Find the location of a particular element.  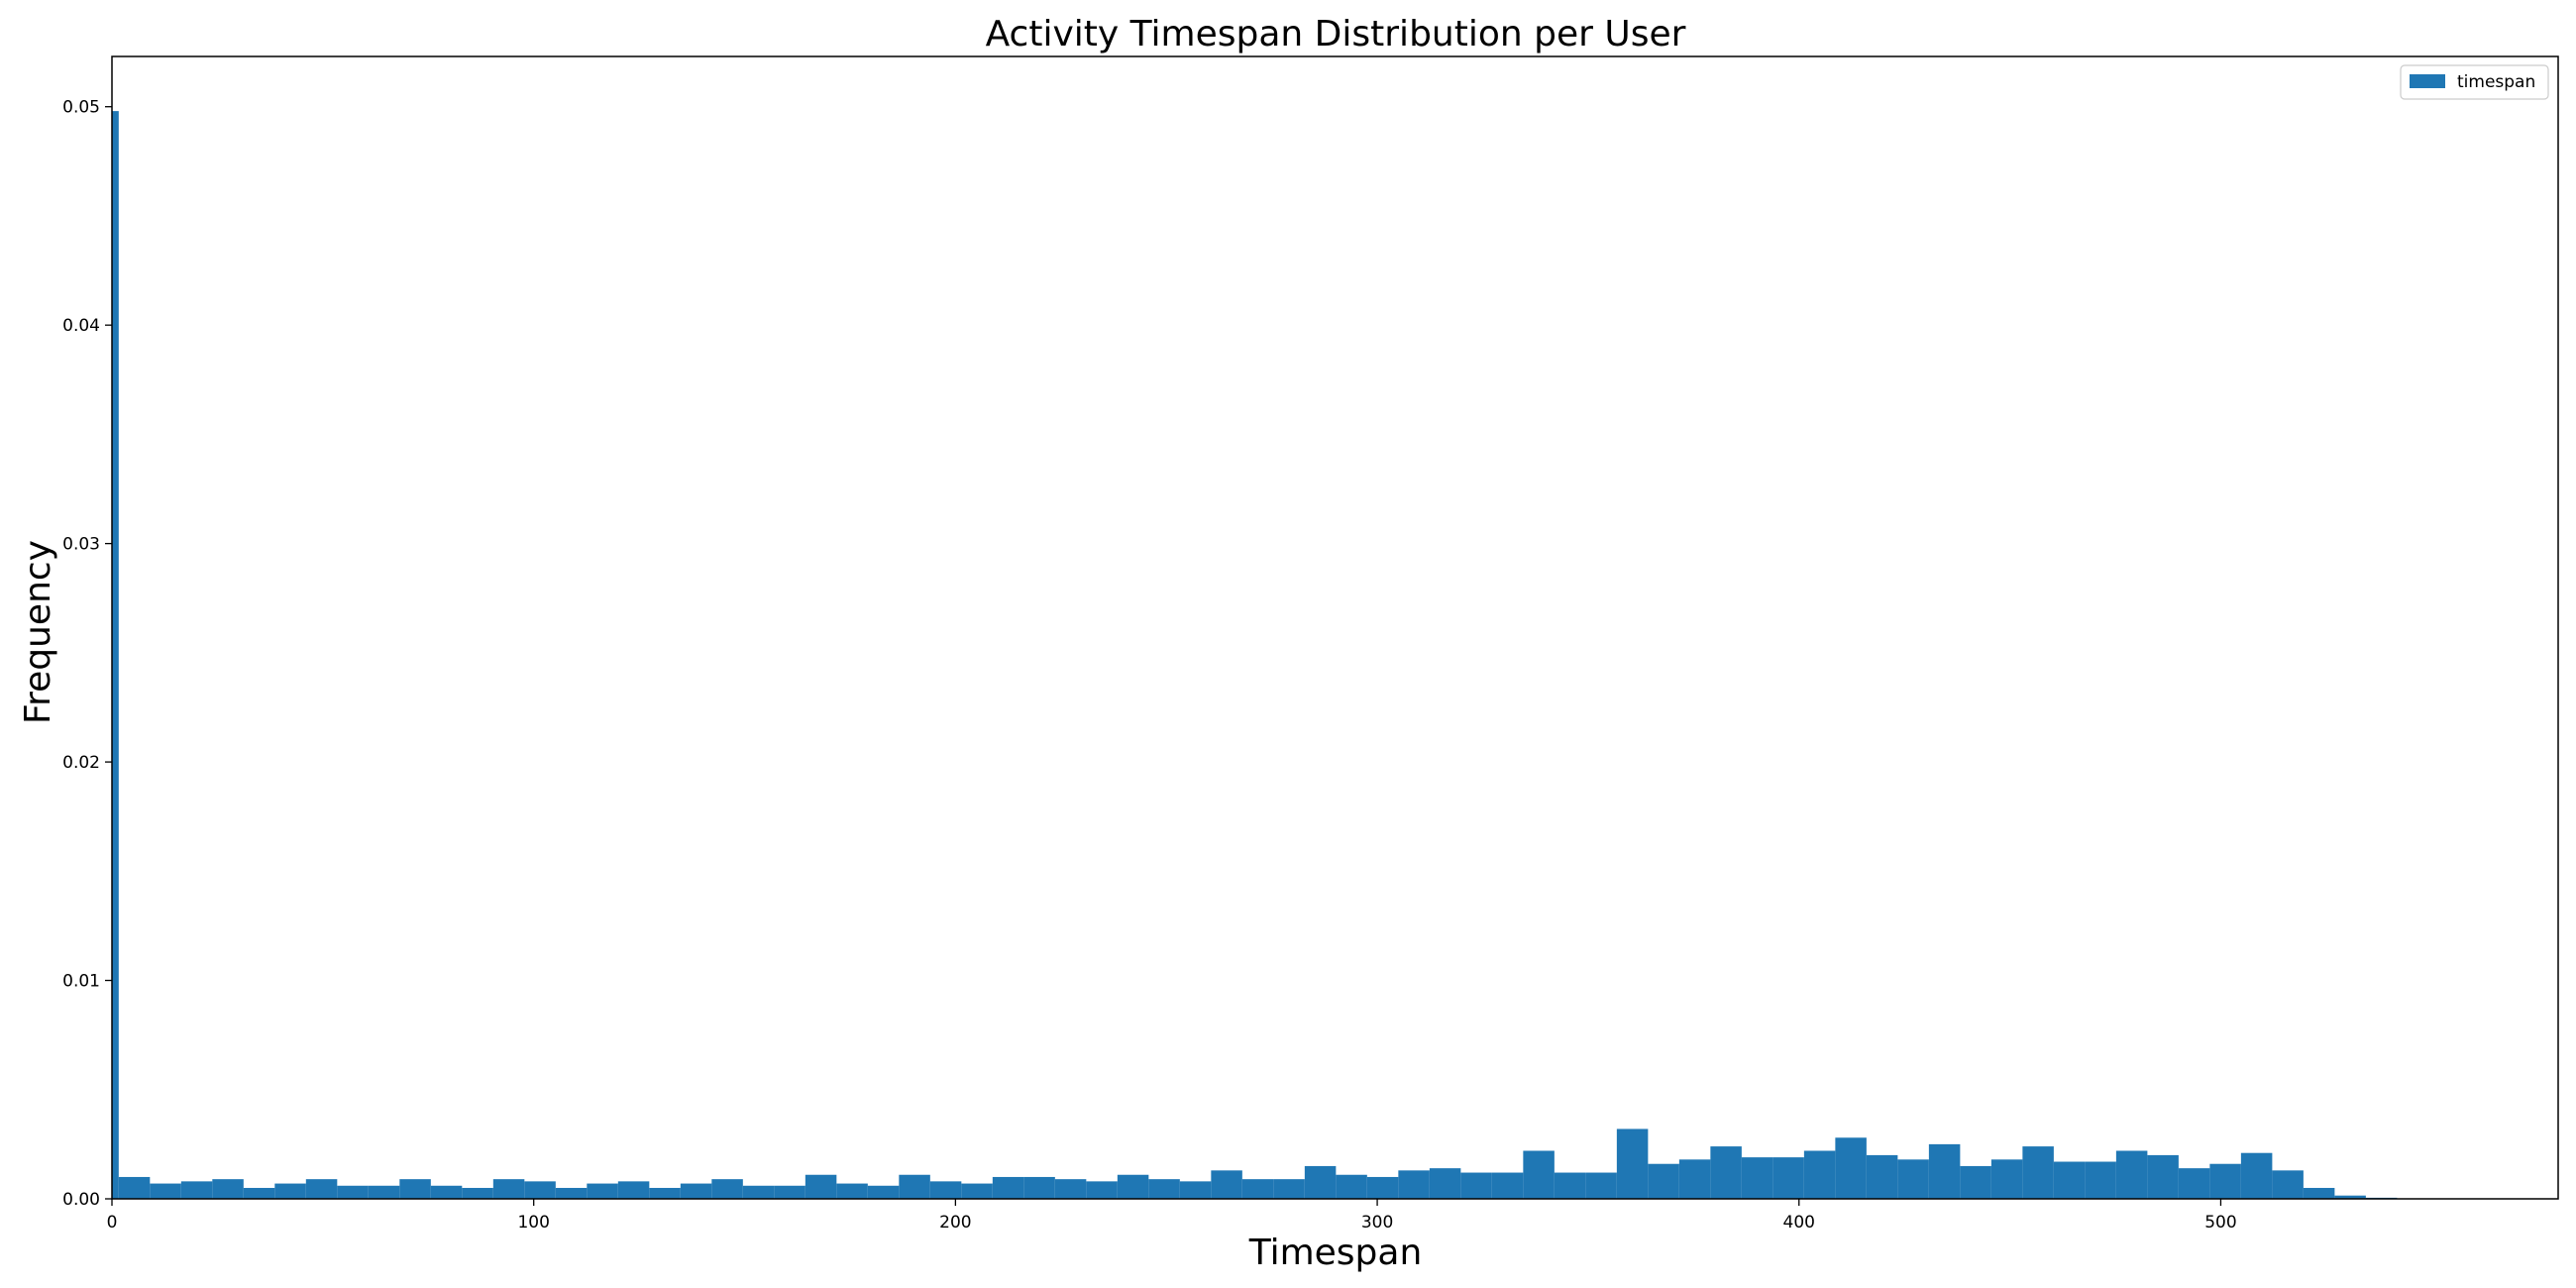

legend-swatch is located at coordinates (2427, 81).